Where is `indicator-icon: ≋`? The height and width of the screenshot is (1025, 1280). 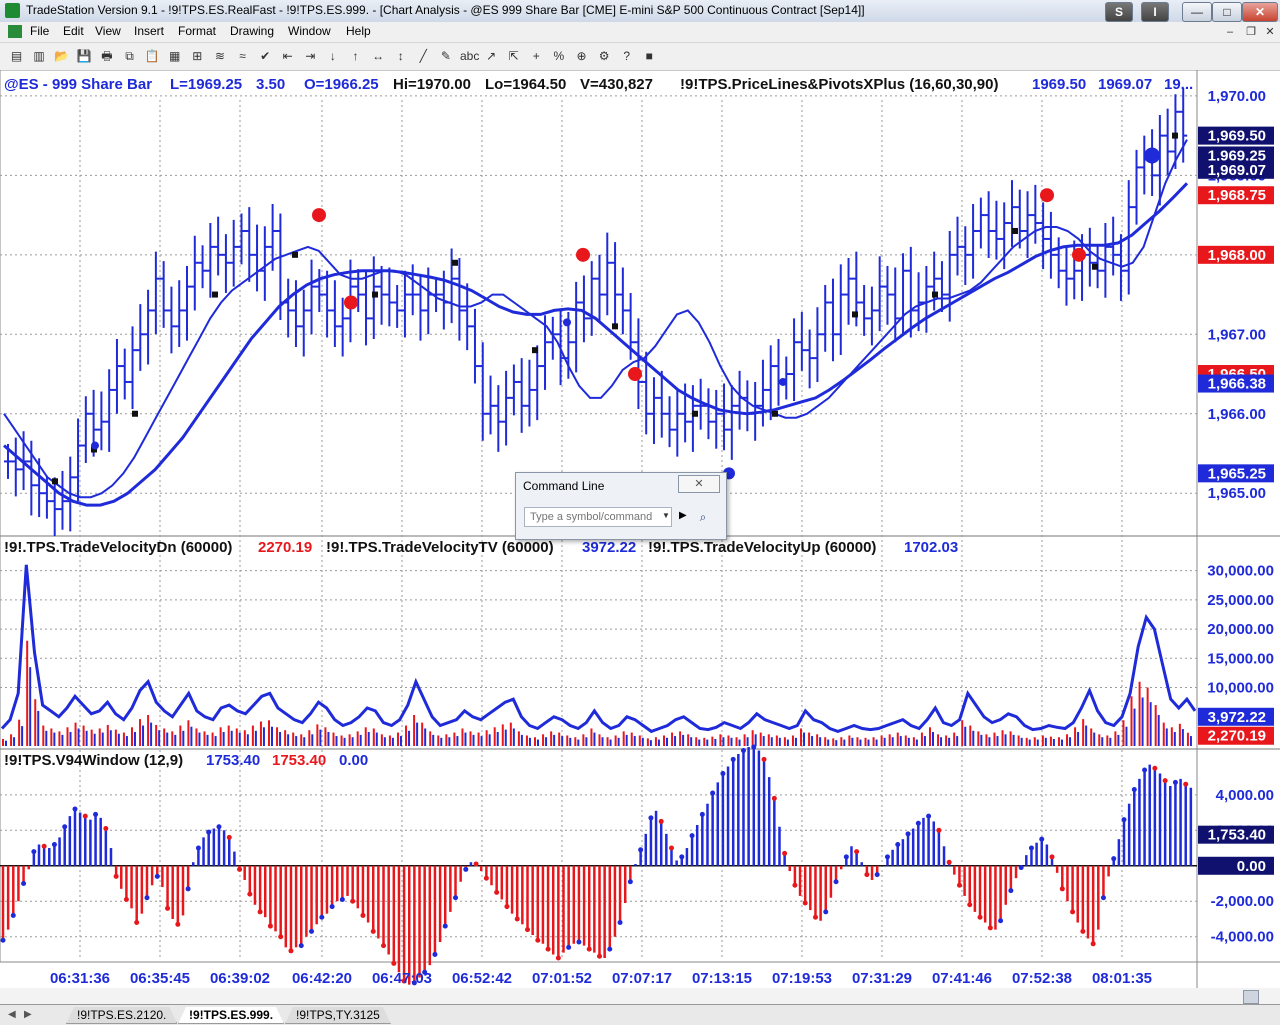
indicator-icon: ≋ is located at coordinates (219, 56).